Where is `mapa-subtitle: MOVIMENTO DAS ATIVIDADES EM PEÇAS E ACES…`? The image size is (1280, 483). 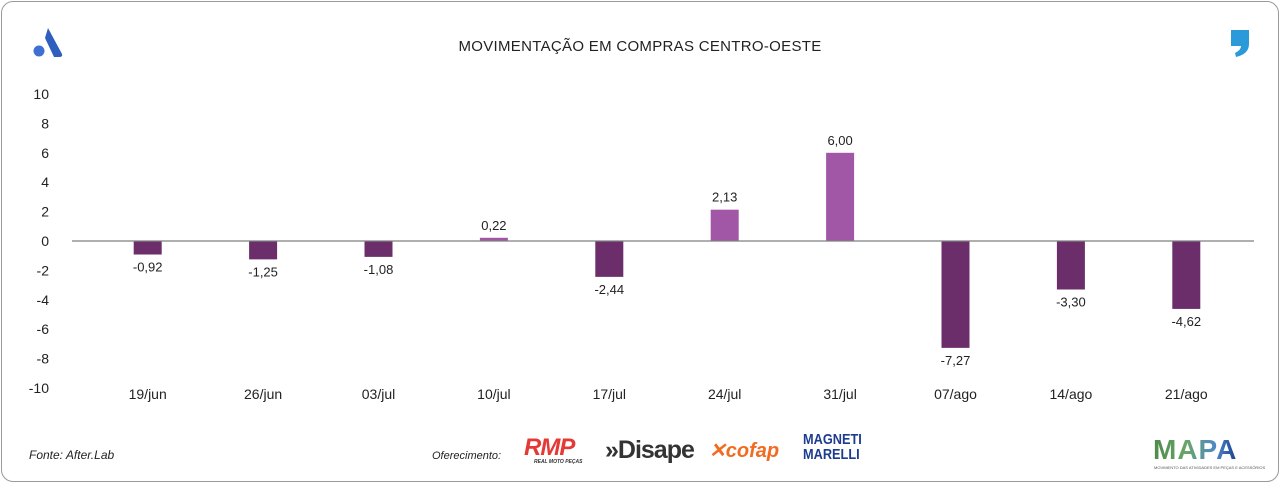 mapa-subtitle: MOVIMENTO DAS ATIVIDADES EM PEÇAS E ACES… is located at coordinates (1210, 467).